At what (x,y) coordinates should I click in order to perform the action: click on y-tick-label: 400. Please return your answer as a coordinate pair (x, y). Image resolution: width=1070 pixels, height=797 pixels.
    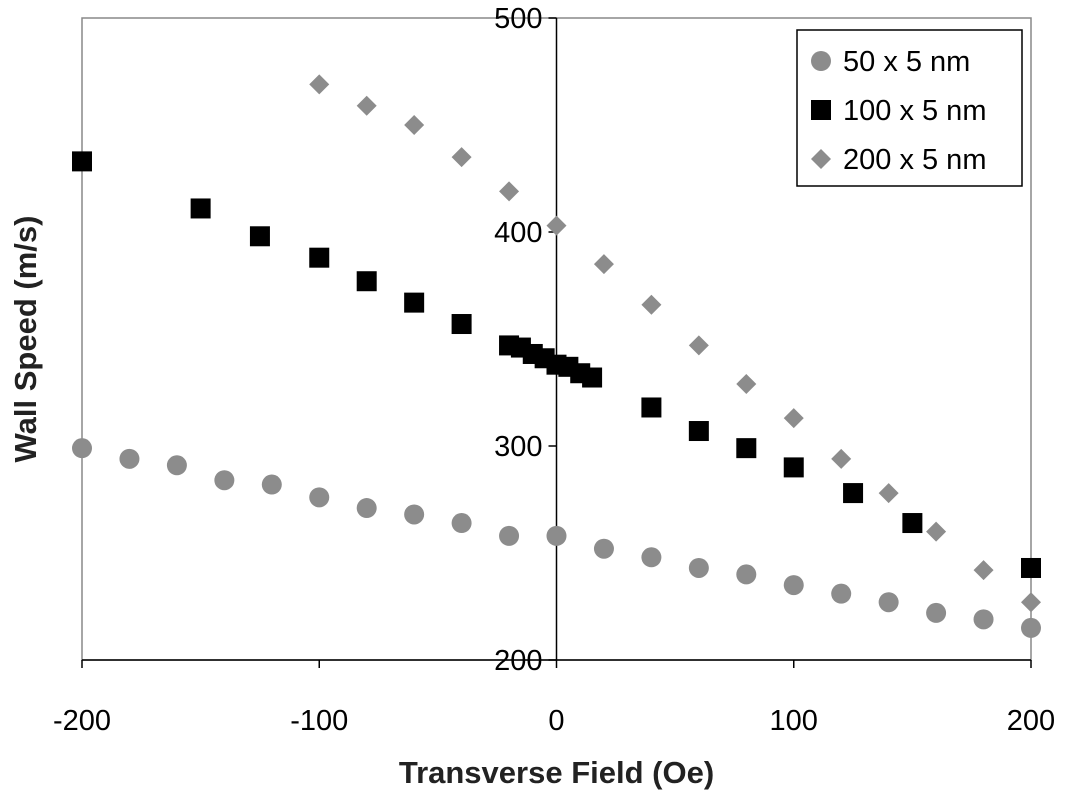
    Looking at the image, I should click on (518, 233).